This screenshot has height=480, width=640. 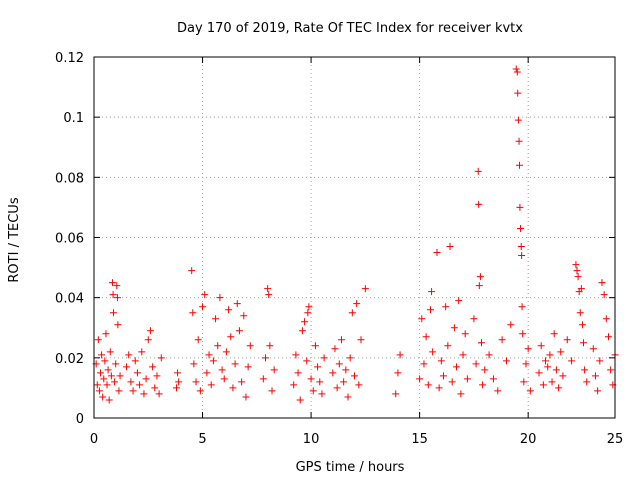 What do you see at coordinates (80, 419) in the screenshot?
I see `y-tick-label: 0` at bounding box center [80, 419].